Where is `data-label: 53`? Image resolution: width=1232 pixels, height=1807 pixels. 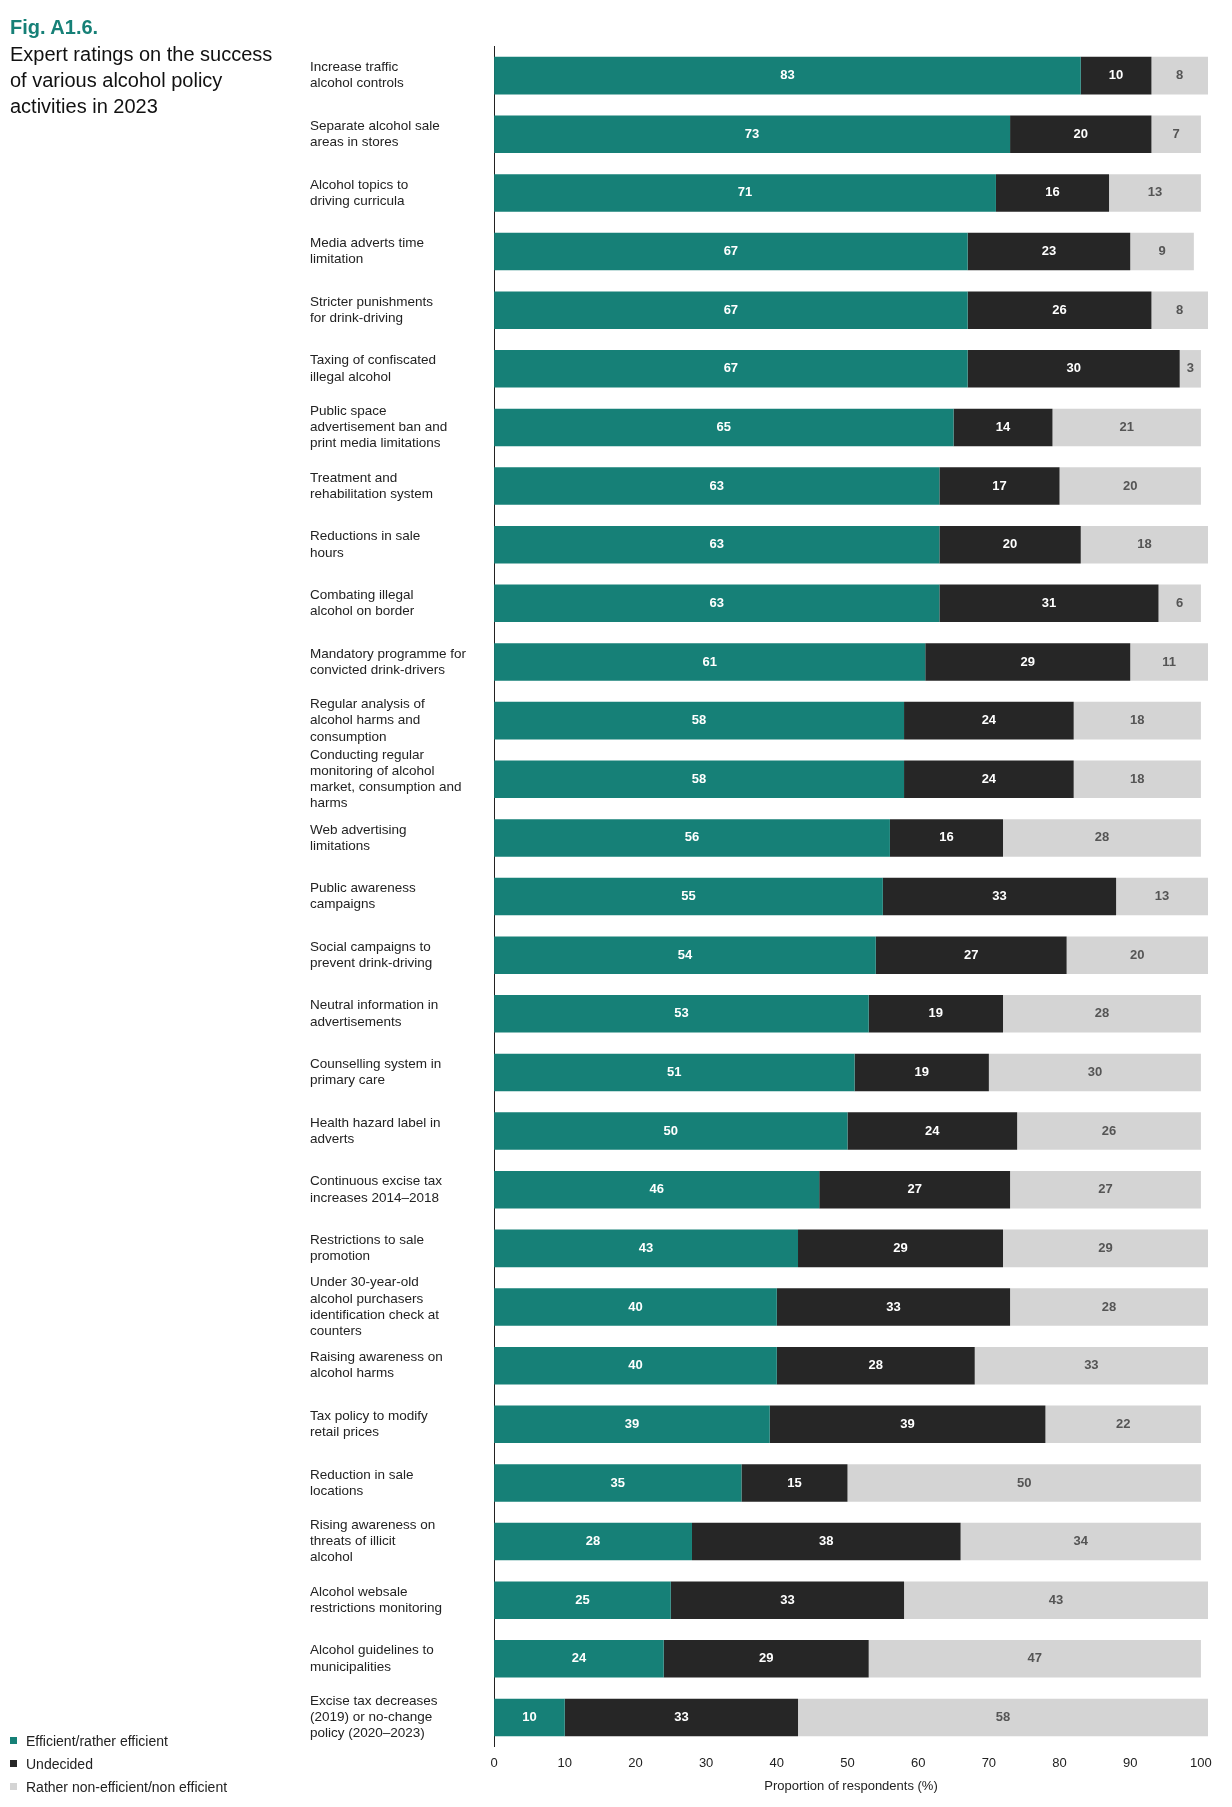
data-label: 53 is located at coordinates (681, 1013).